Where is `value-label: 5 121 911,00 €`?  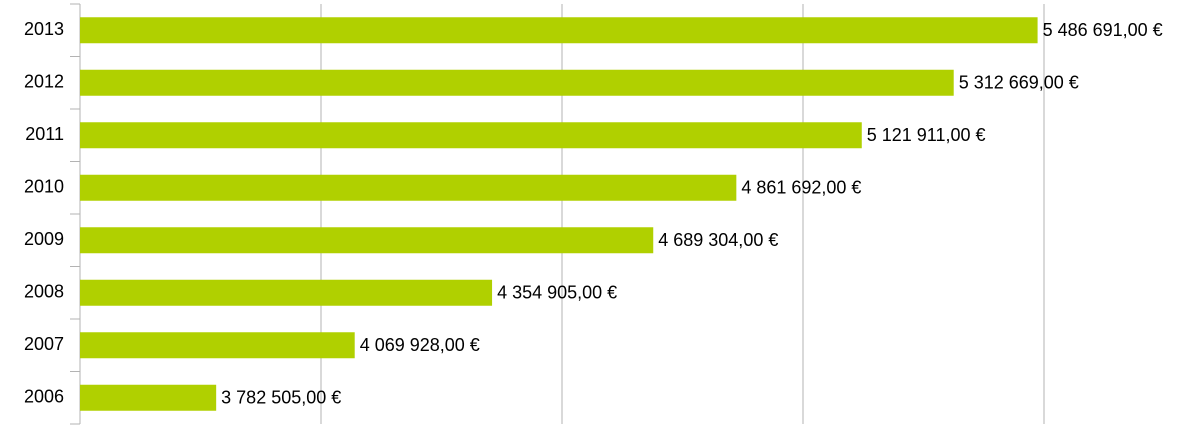
value-label: 5 121 911,00 € is located at coordinates (926, 135).